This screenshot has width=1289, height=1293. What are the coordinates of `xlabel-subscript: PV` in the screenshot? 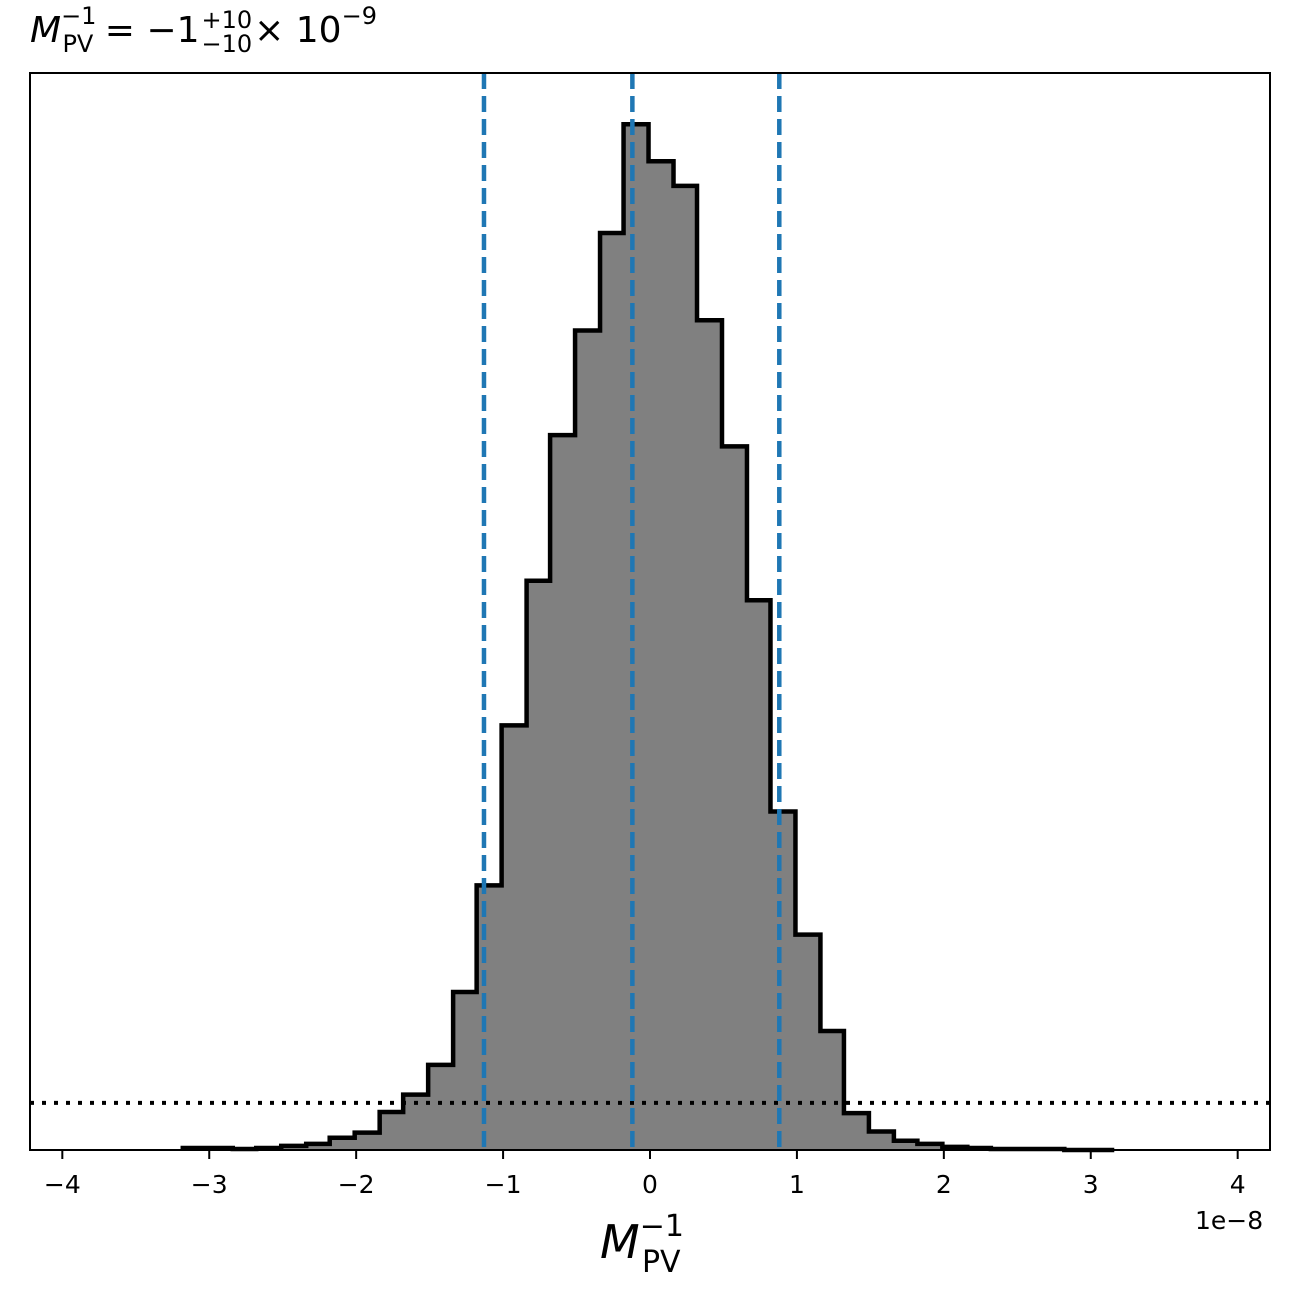 It's located at (661, 1262).